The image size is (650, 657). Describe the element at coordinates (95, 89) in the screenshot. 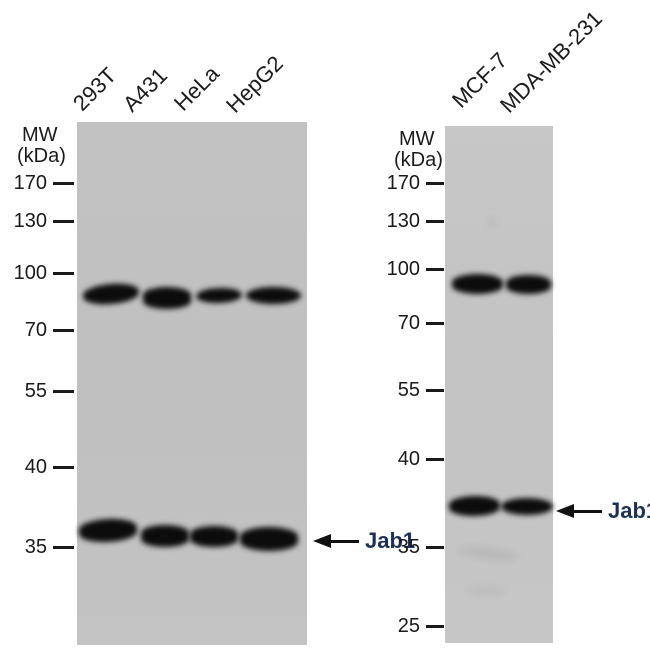

I see `lane-label-293t: 293T` at that location.